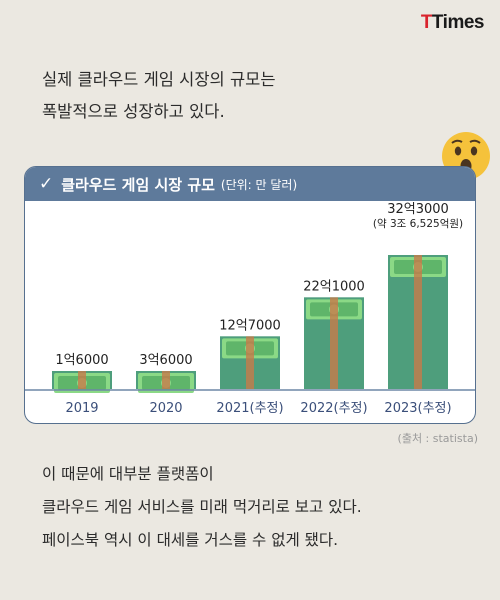  Describe the element at coordinates (250, 325) in the screenshot. I see `value-label: 12억7000` at that location.